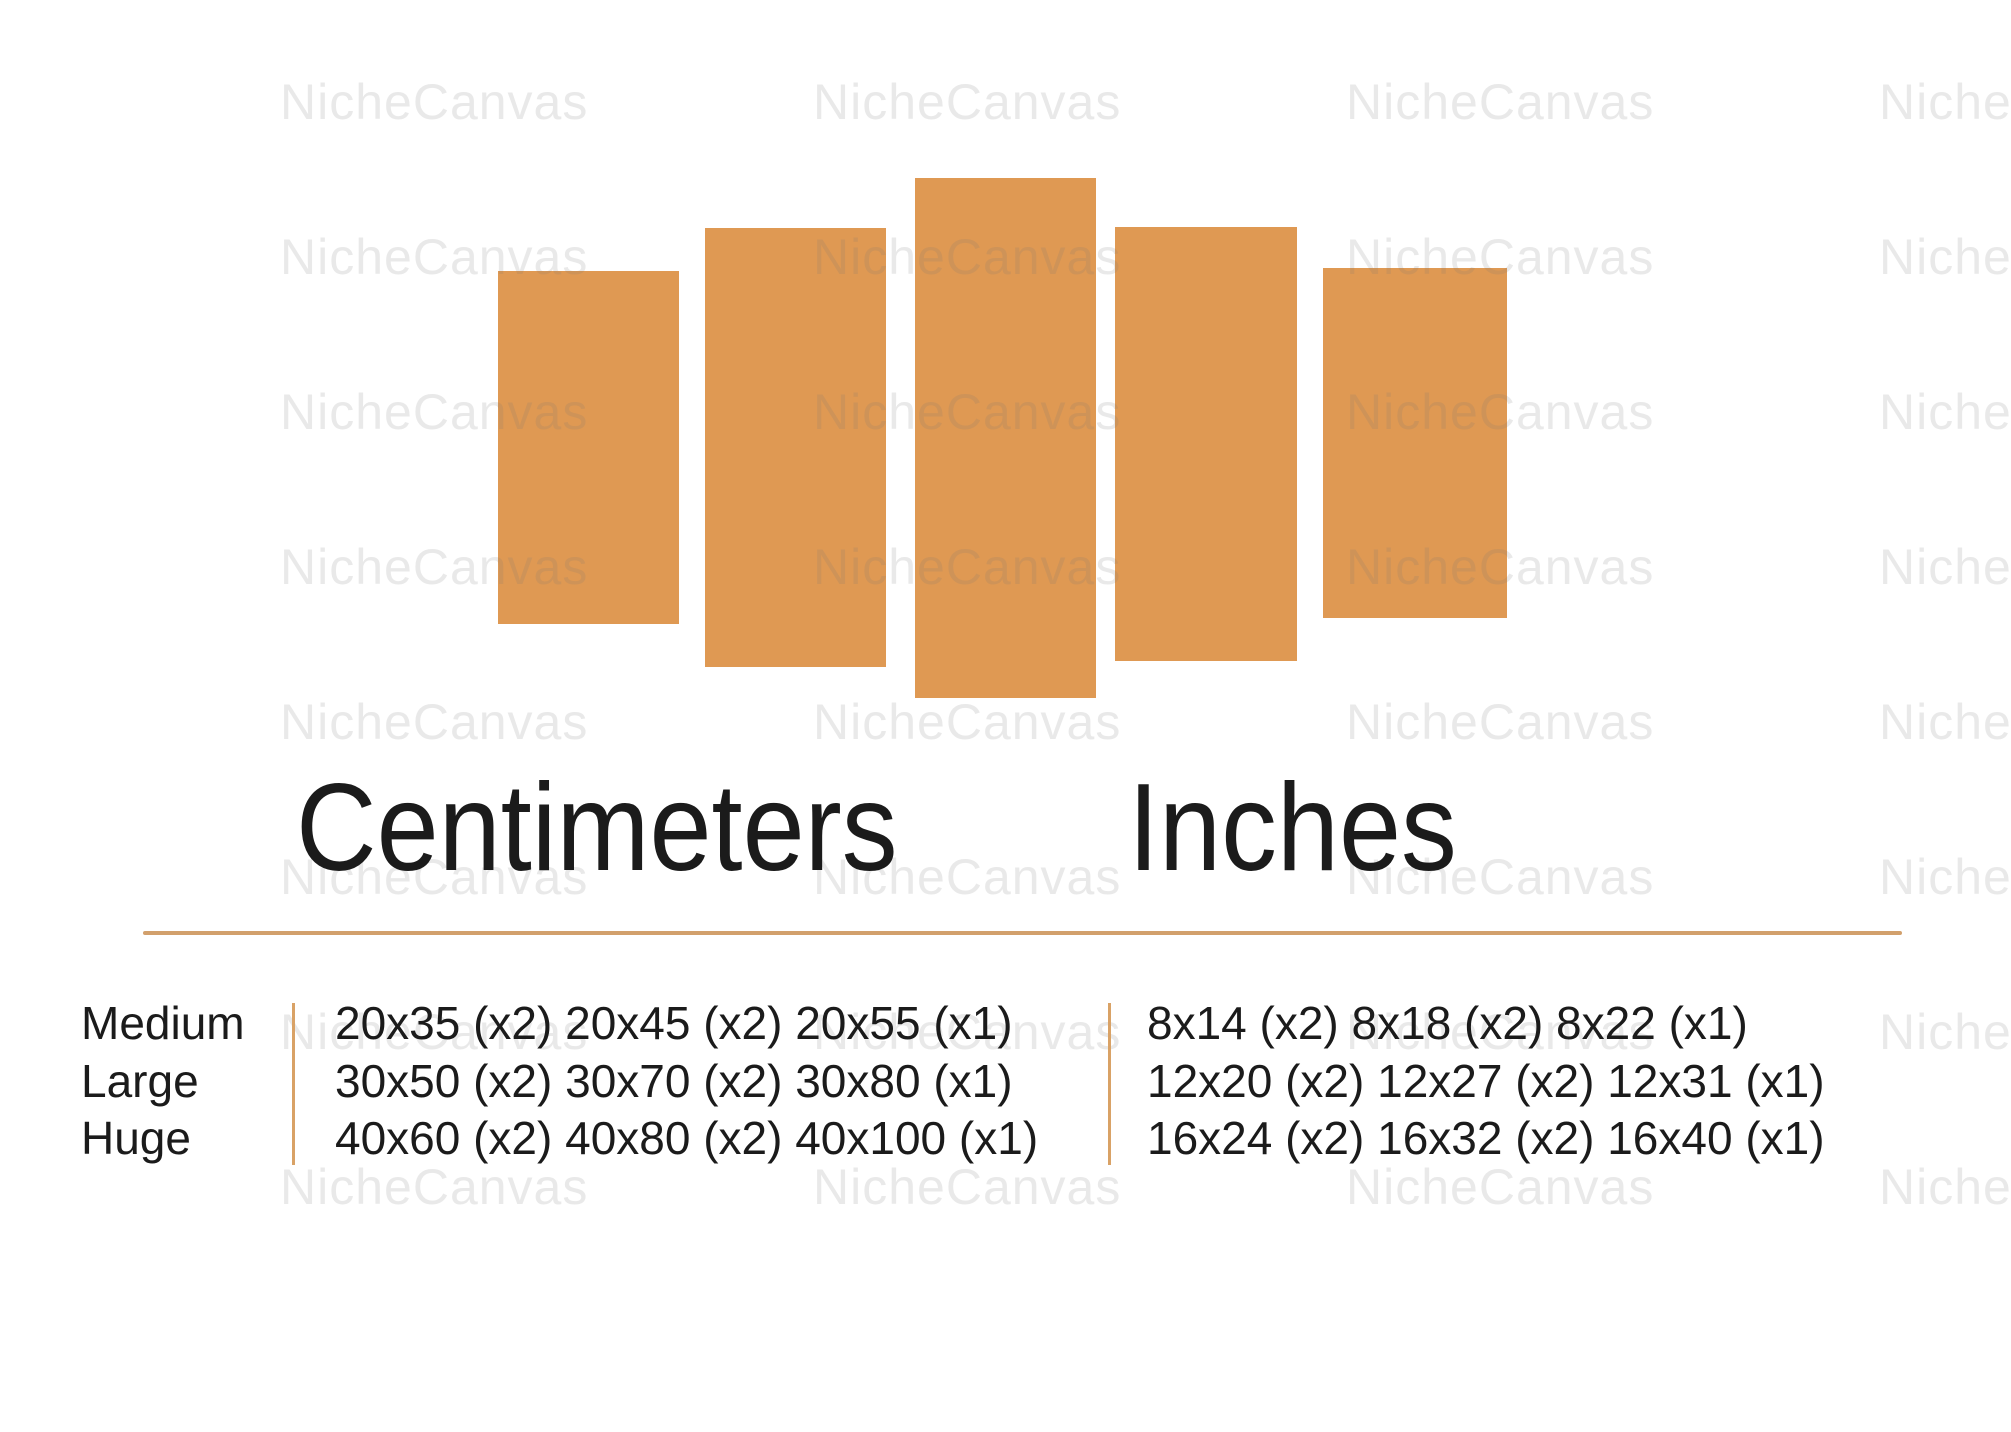 The width and height of the screenshot is (2011, 1432). Describe the element at coordinates (1109, 1084) in the screenshot. I see `table-divider-right` at that location.